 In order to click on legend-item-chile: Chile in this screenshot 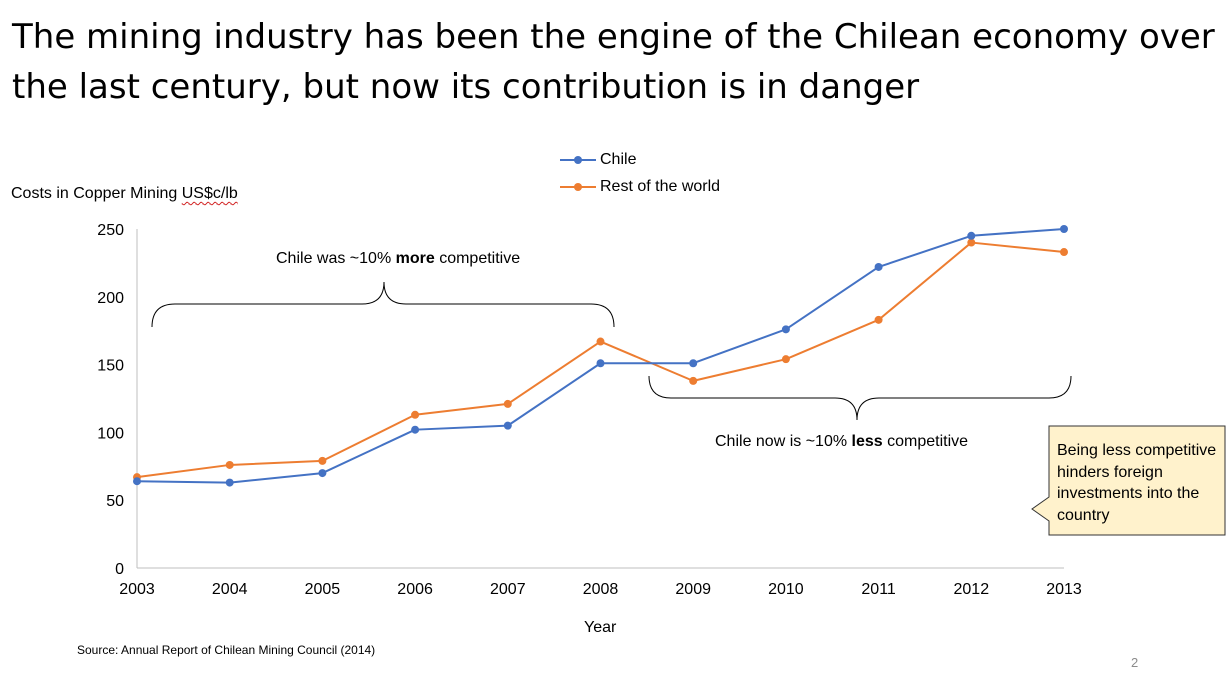, I will do `click(598, 160)`.